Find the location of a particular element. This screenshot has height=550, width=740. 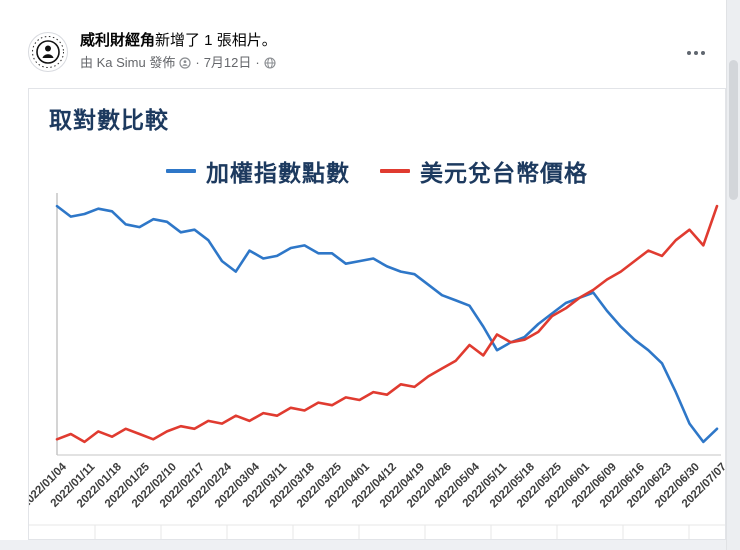

page-avatar is located at coordinates (48, 52).